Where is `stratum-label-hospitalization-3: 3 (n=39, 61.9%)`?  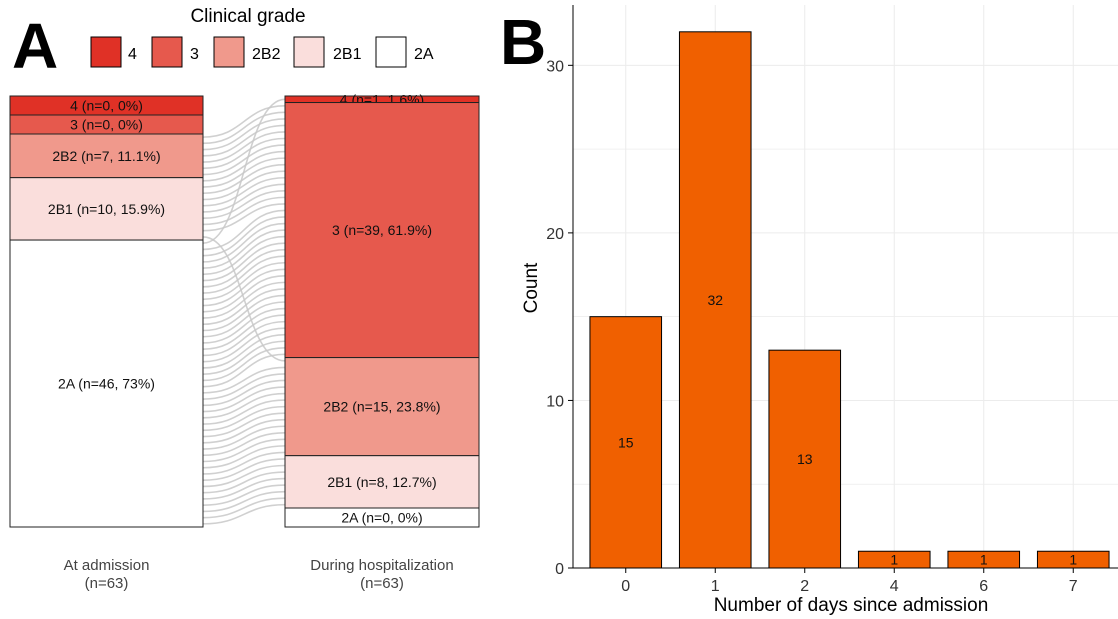
stratum-label-hospitalization-3: 3 (n=39, 61.9%) is located at coordinates (382, 230).